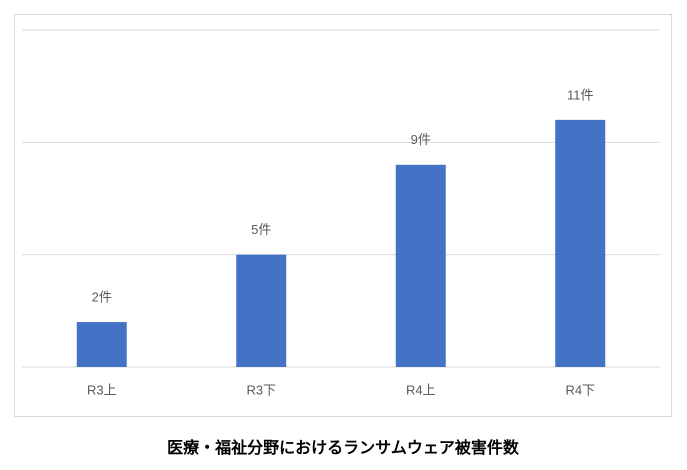  I want to click on x-tick-label: R4下, so click(580, 389).